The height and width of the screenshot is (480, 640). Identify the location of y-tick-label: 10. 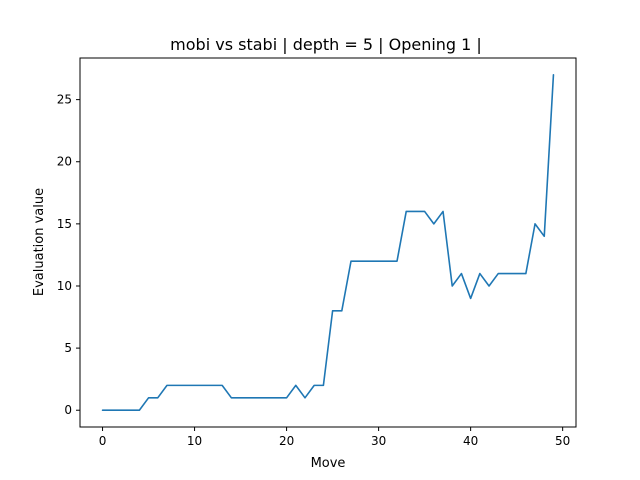
(64, 286).